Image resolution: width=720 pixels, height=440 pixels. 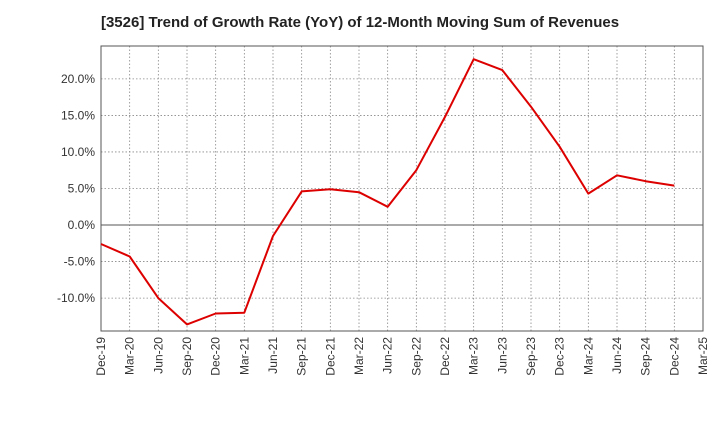 I want to click on x-tick-label: Mar-25, so click(x=703, y=356).